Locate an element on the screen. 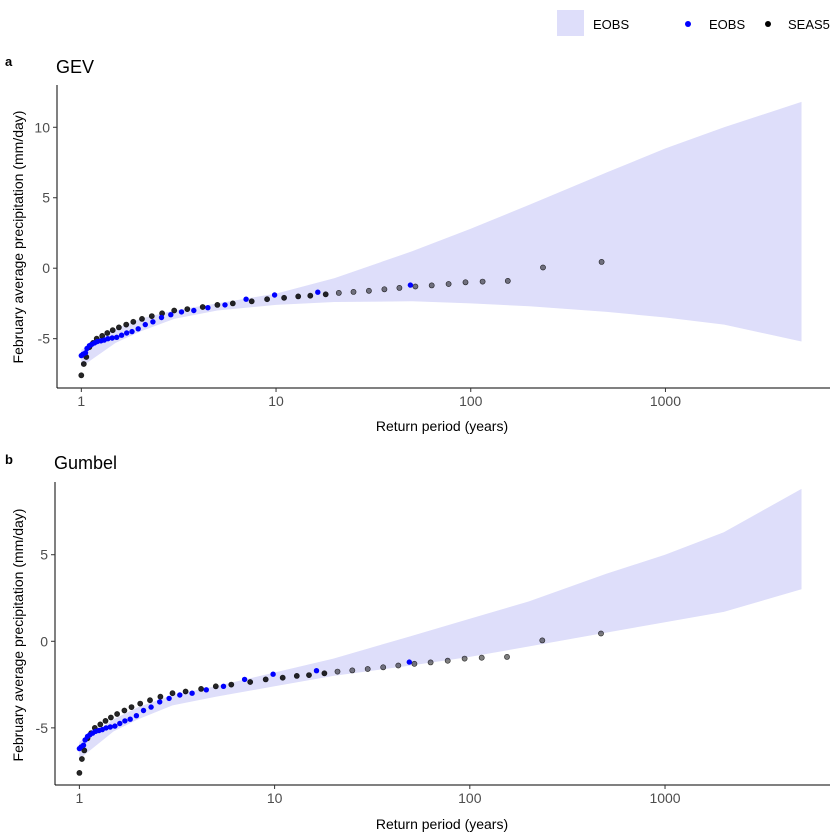 This screenshot has width=840, height=840. legend-eobs-point-key is located at coordinates (688, 24).